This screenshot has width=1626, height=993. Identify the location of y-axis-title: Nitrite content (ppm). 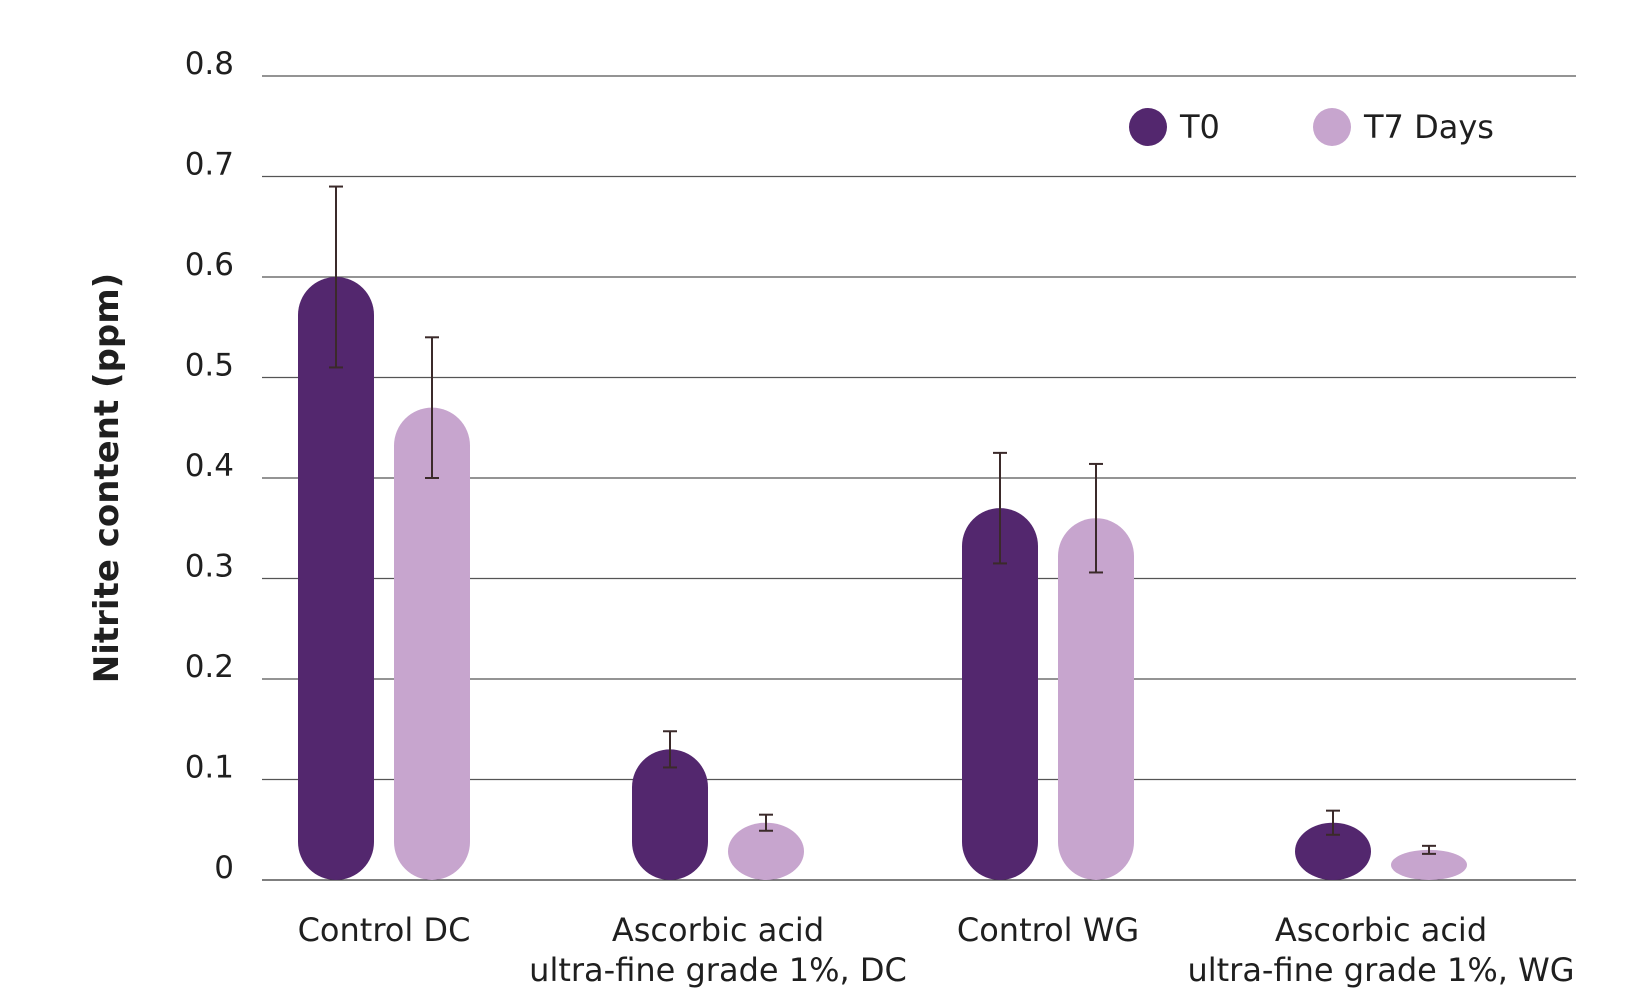
(107, 478).